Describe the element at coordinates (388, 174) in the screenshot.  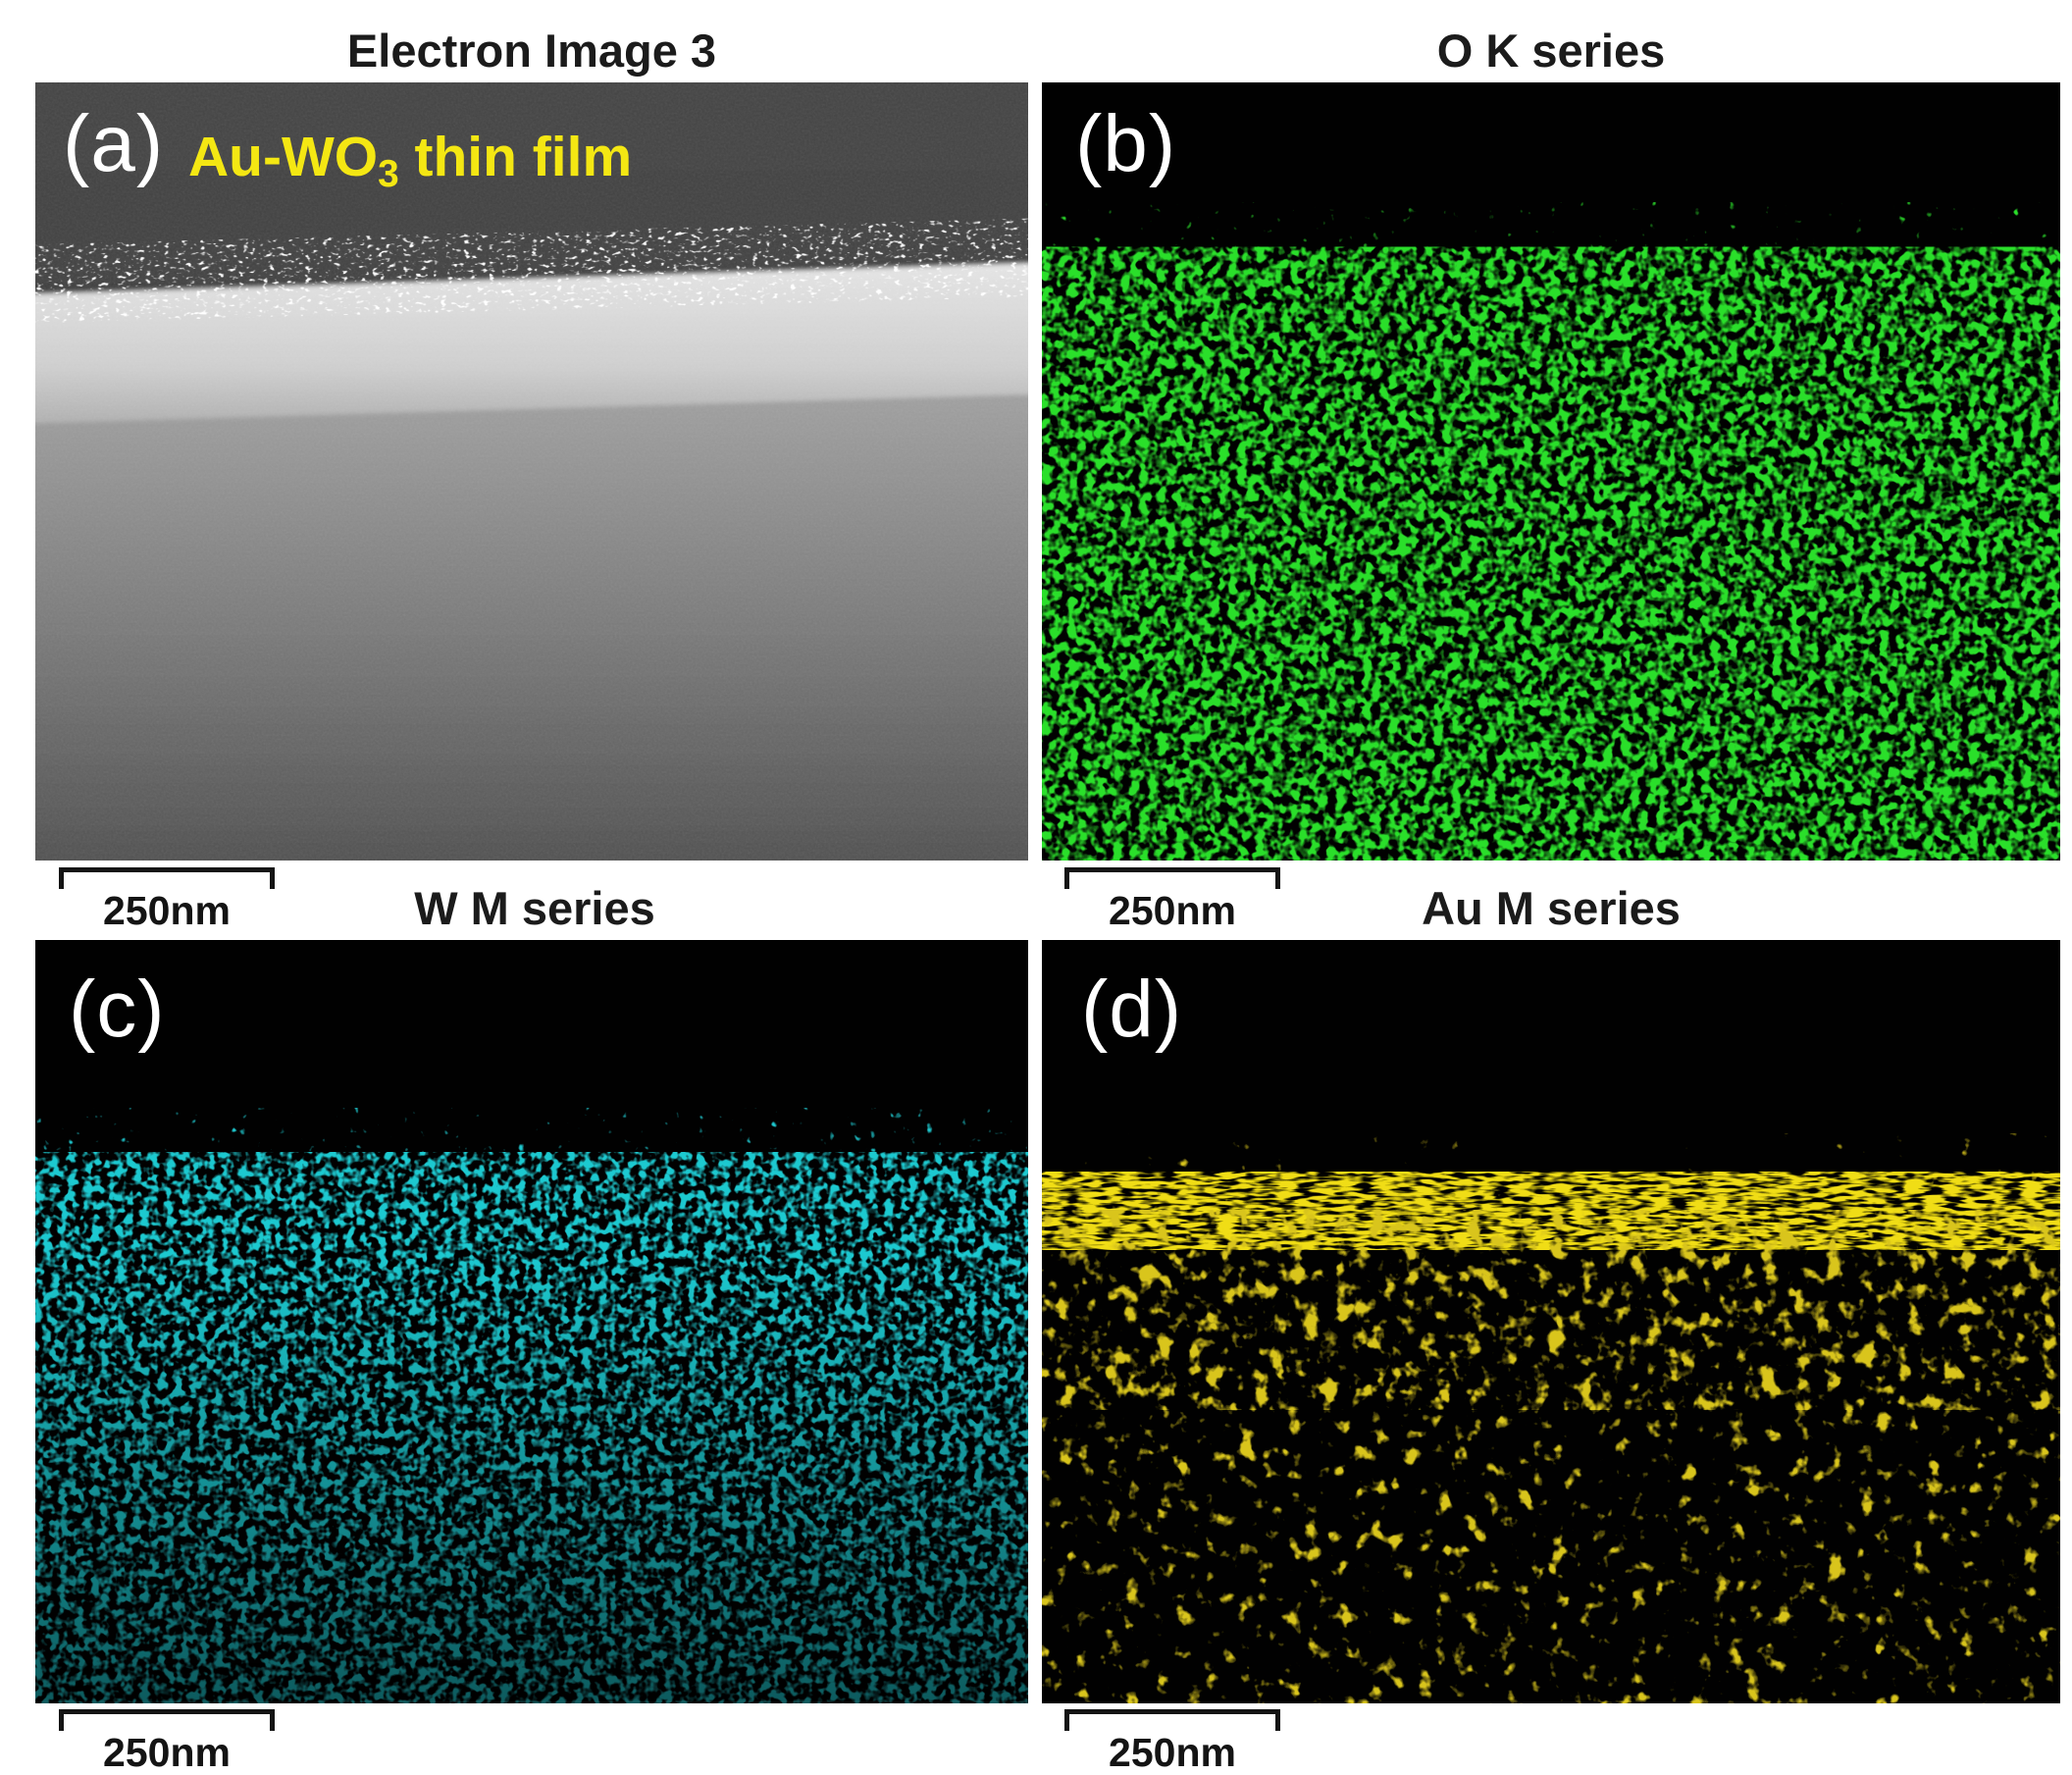
I see `annotation-subscript: 3` at that location.